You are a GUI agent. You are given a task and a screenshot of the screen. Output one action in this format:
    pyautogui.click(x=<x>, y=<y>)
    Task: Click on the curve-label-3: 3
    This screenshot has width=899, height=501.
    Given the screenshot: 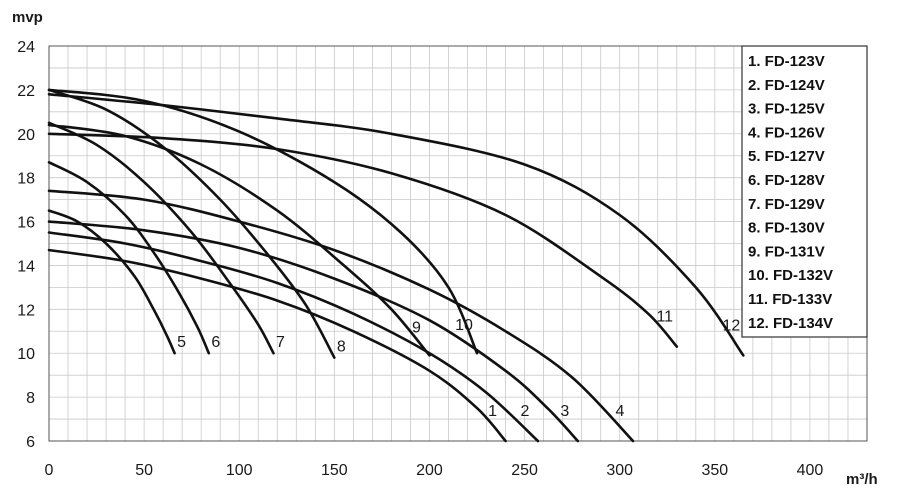 What is the action you would take?
    pyautogui.click(x=564, y=411)
    